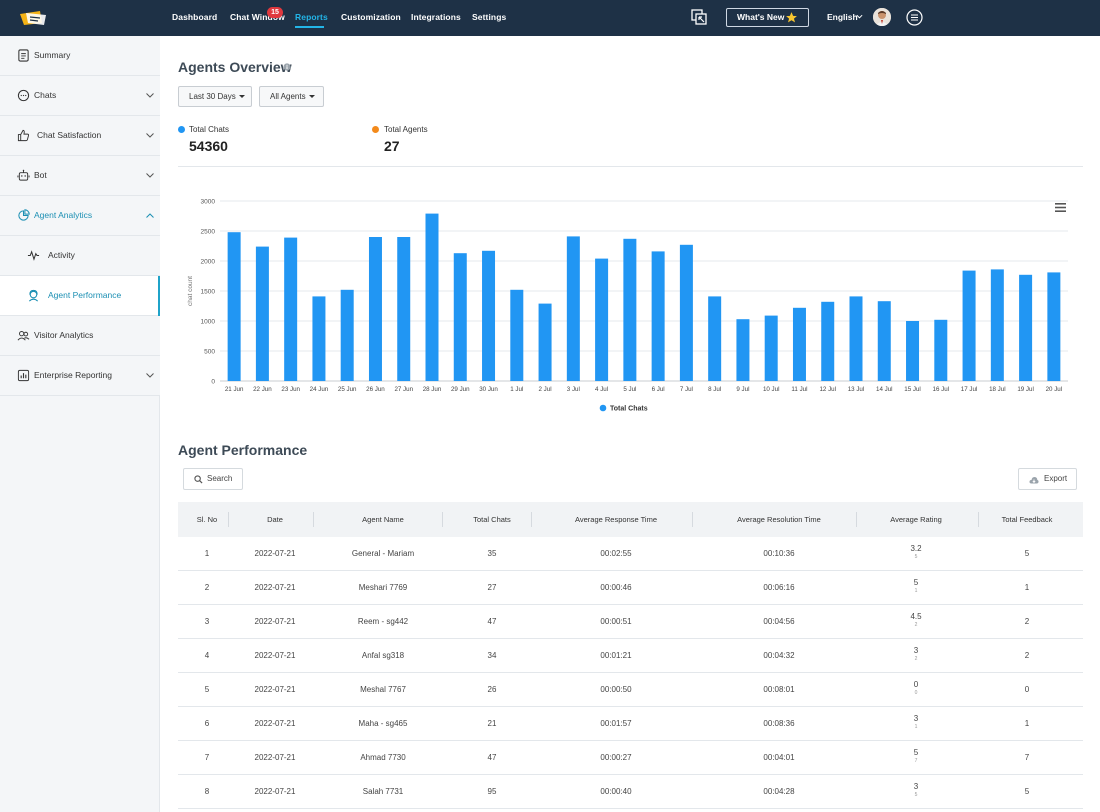 This screenshot has width=1100, height=812. Describe the element at coordinates (150, 215) in the screenshot. I see `chevron-up-icon` at that location.